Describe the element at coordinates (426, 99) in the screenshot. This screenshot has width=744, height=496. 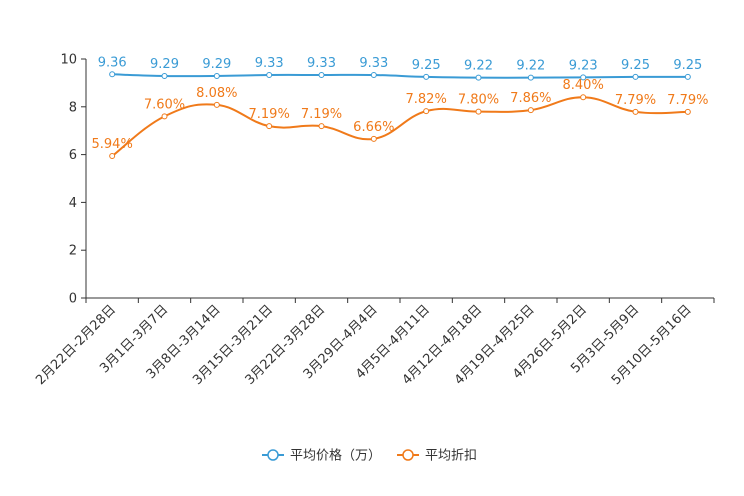
I see `data-label: 7.82%` at that location.